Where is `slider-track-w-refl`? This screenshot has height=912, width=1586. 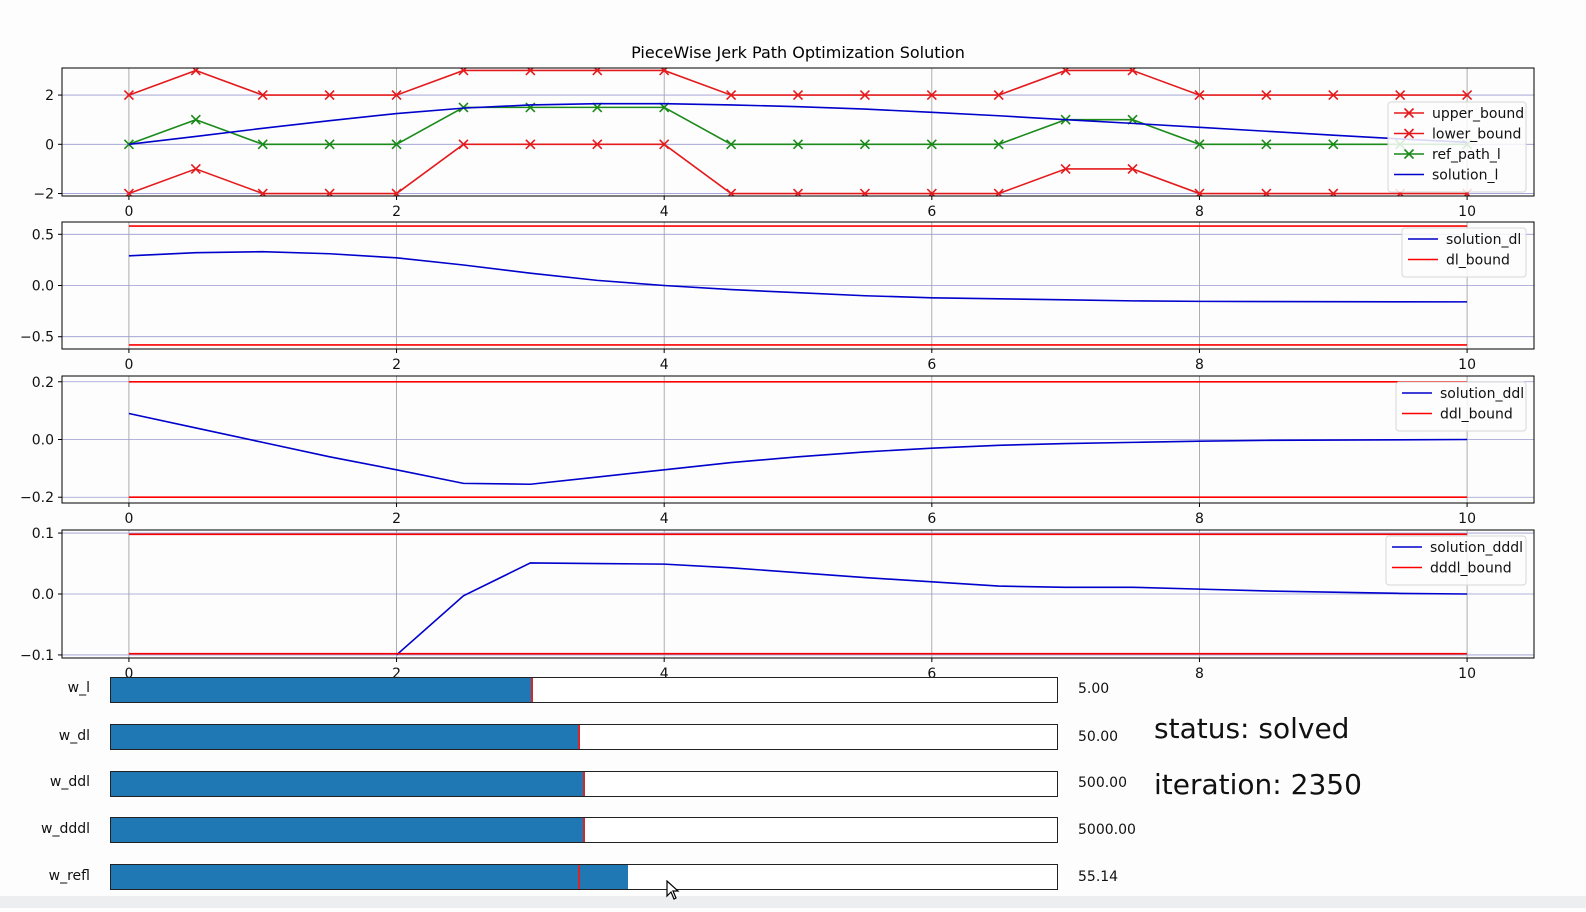 slider-track-w-refl is located at coordinates (584, 877).